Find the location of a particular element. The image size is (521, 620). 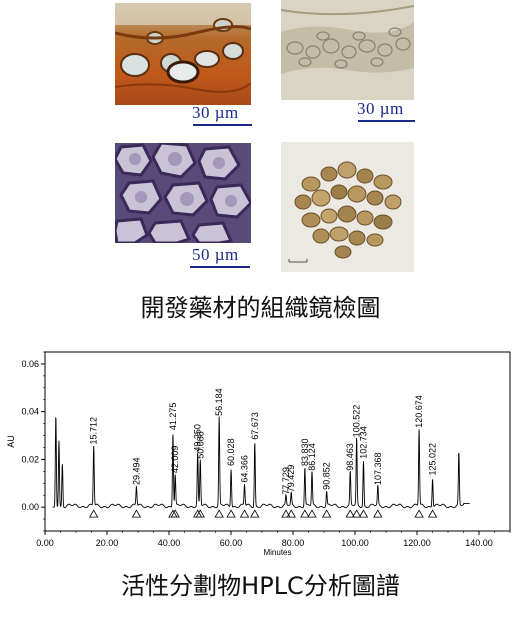

peak-label: 83.830 is located at coordinates (305, 452).